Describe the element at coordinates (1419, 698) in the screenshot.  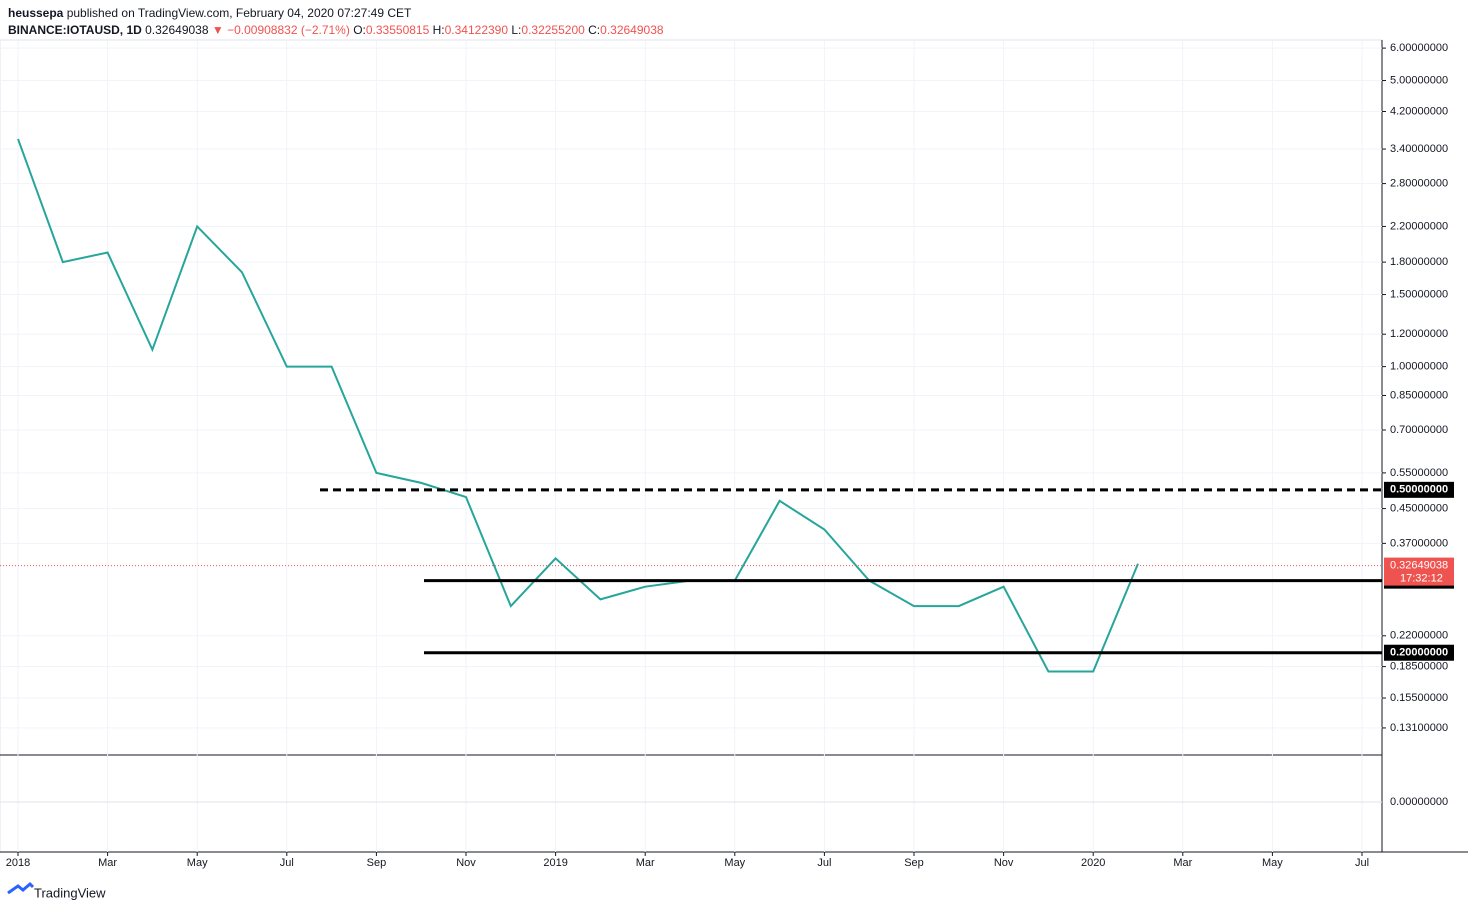
I see `y-tick-label: 0.15500000` at that location.